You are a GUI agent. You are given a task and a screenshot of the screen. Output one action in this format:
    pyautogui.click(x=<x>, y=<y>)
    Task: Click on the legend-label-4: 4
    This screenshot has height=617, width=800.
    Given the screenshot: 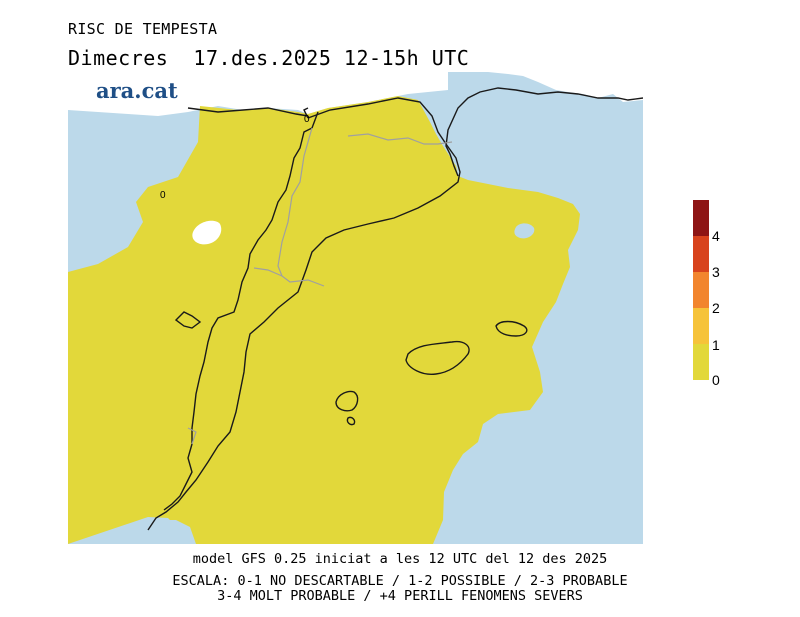 What is the action you would take?
    pyautogui.click(x=716, y=236)
    